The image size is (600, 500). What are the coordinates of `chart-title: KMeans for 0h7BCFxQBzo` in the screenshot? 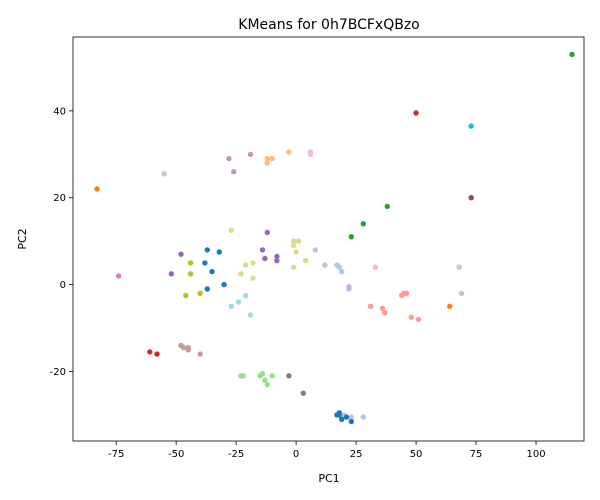 It's located at (328, 25).